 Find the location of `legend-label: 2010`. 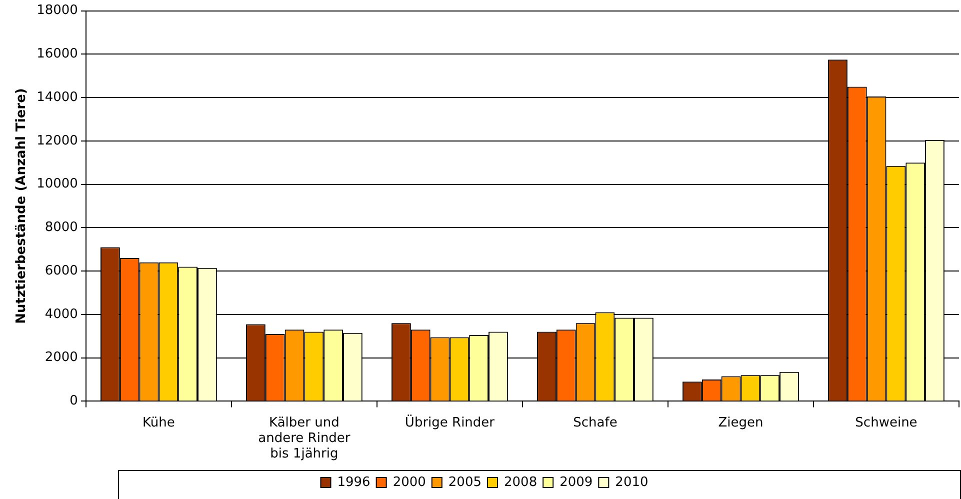

legend-label: 2010 is located at coordinates (631, 482).